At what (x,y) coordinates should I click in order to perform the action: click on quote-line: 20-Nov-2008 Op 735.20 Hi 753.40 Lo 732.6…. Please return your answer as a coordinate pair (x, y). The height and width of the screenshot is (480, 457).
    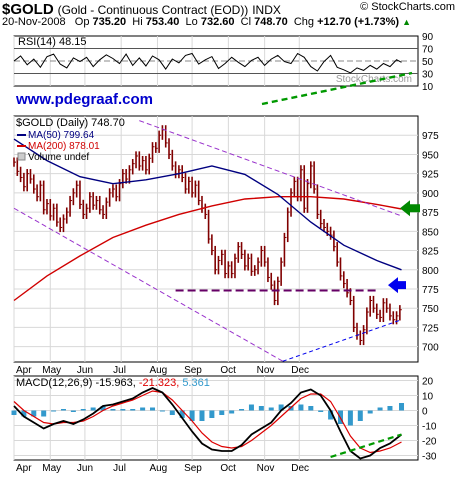
    Looking at the image, I should click on (206, 22).